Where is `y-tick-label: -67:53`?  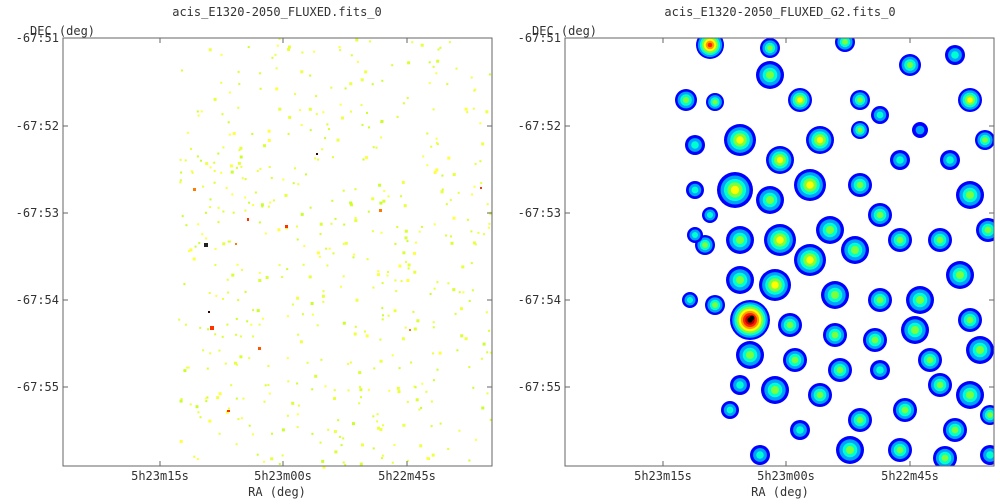
y-tick-label: -67:53 is located at coordinates (539, 213).